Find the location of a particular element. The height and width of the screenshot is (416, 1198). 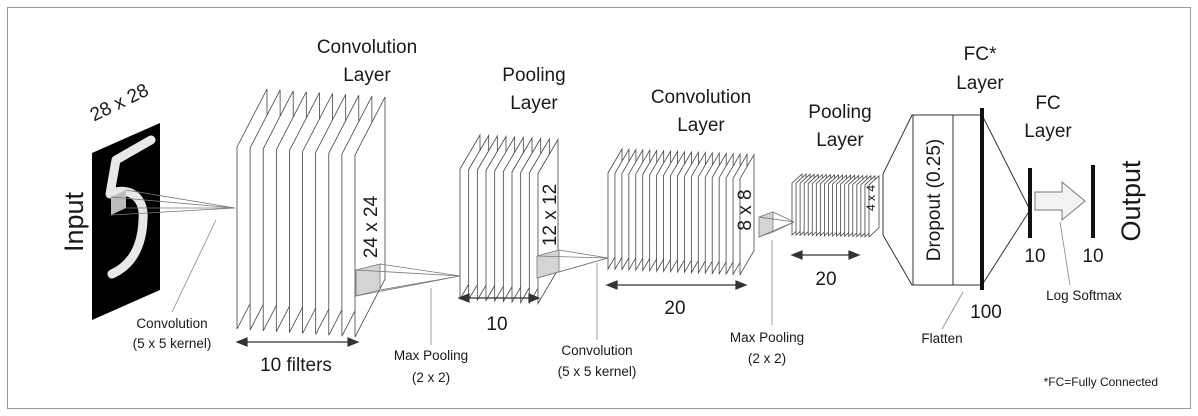

conv2-feature-map-stack is located at coordinates (681, 212).